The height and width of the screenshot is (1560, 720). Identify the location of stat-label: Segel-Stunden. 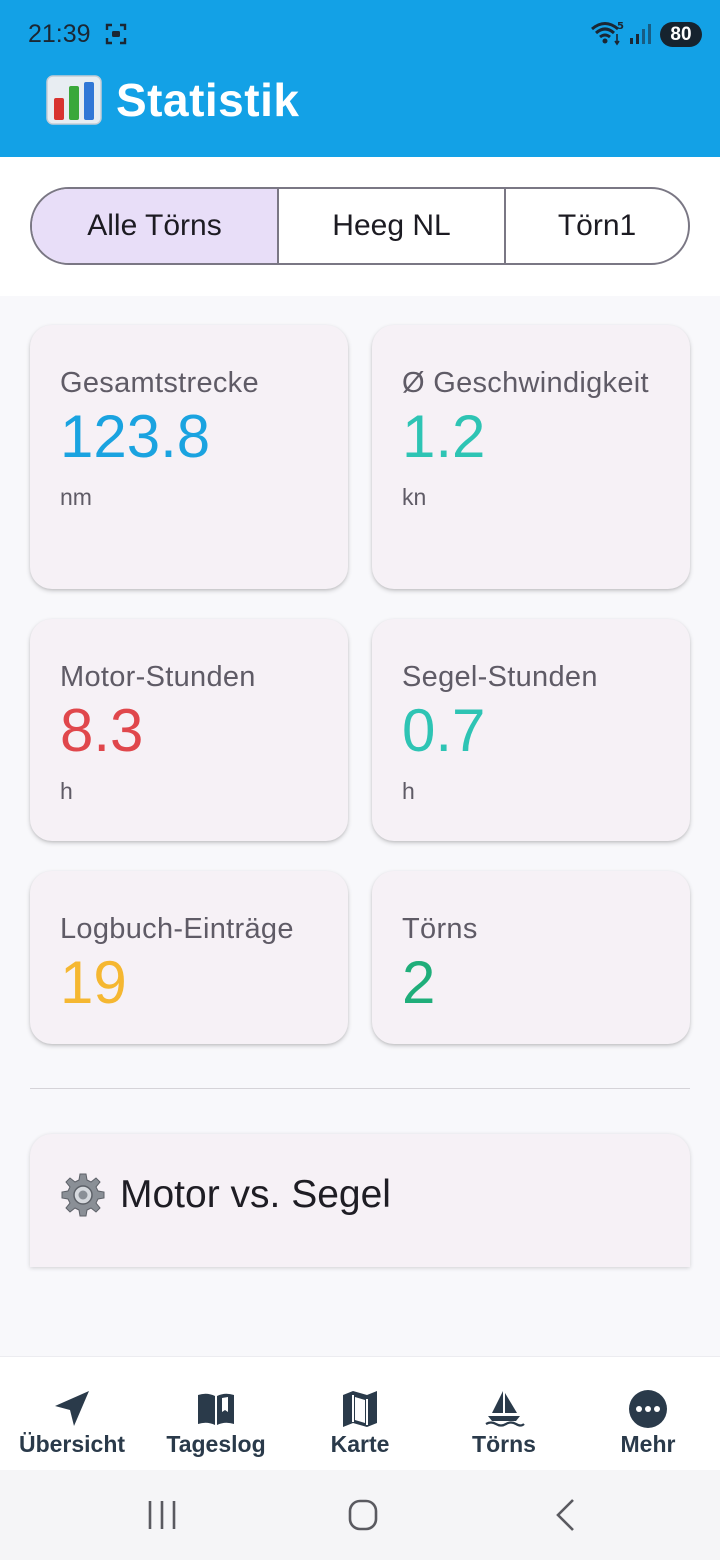
(500, 677).